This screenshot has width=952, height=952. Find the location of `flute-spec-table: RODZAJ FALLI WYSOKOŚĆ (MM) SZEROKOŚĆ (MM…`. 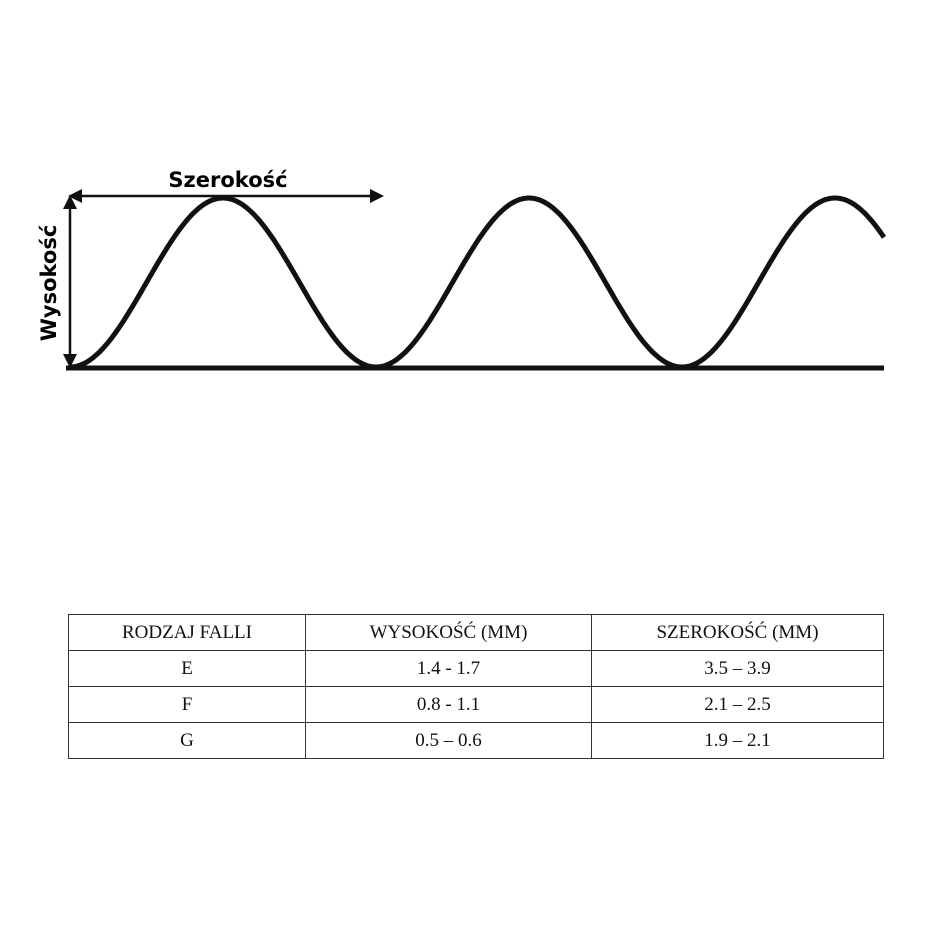

flute-spec-table: RODZAJ FALLI WYSOKOŚĆ (MM) SZEROKOŚĆ (MM… is located at coordinates (476, 686).